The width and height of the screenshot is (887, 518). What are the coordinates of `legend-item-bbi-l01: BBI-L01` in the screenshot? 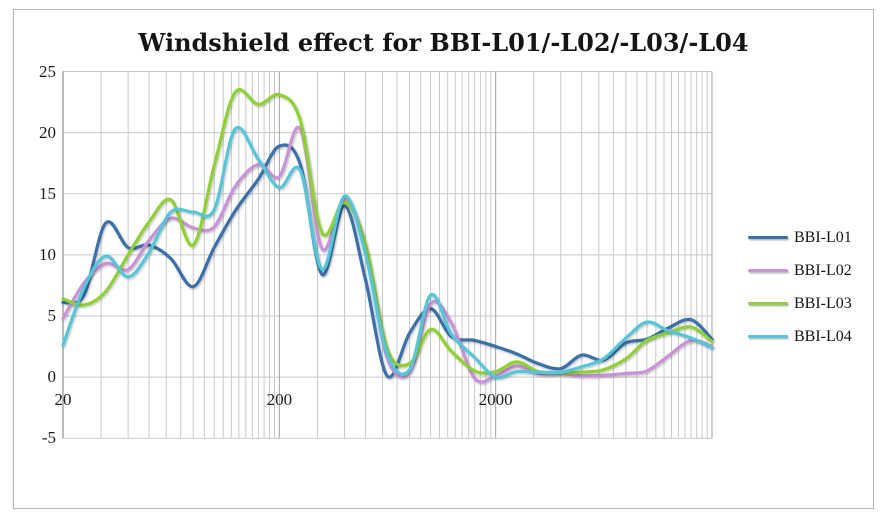 It's located at (800, 237).